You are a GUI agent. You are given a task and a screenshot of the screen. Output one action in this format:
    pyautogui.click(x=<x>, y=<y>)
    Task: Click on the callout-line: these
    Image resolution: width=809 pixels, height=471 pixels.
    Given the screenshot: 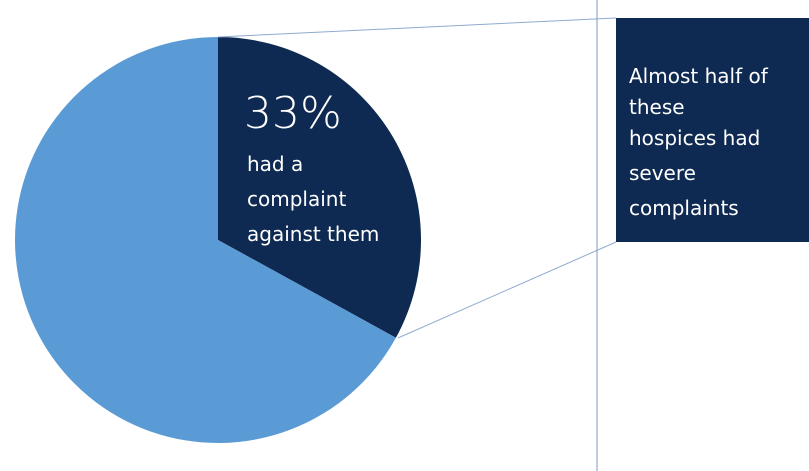 What is the action you would take?
    pyautogui.click(x=657, y=107)
    